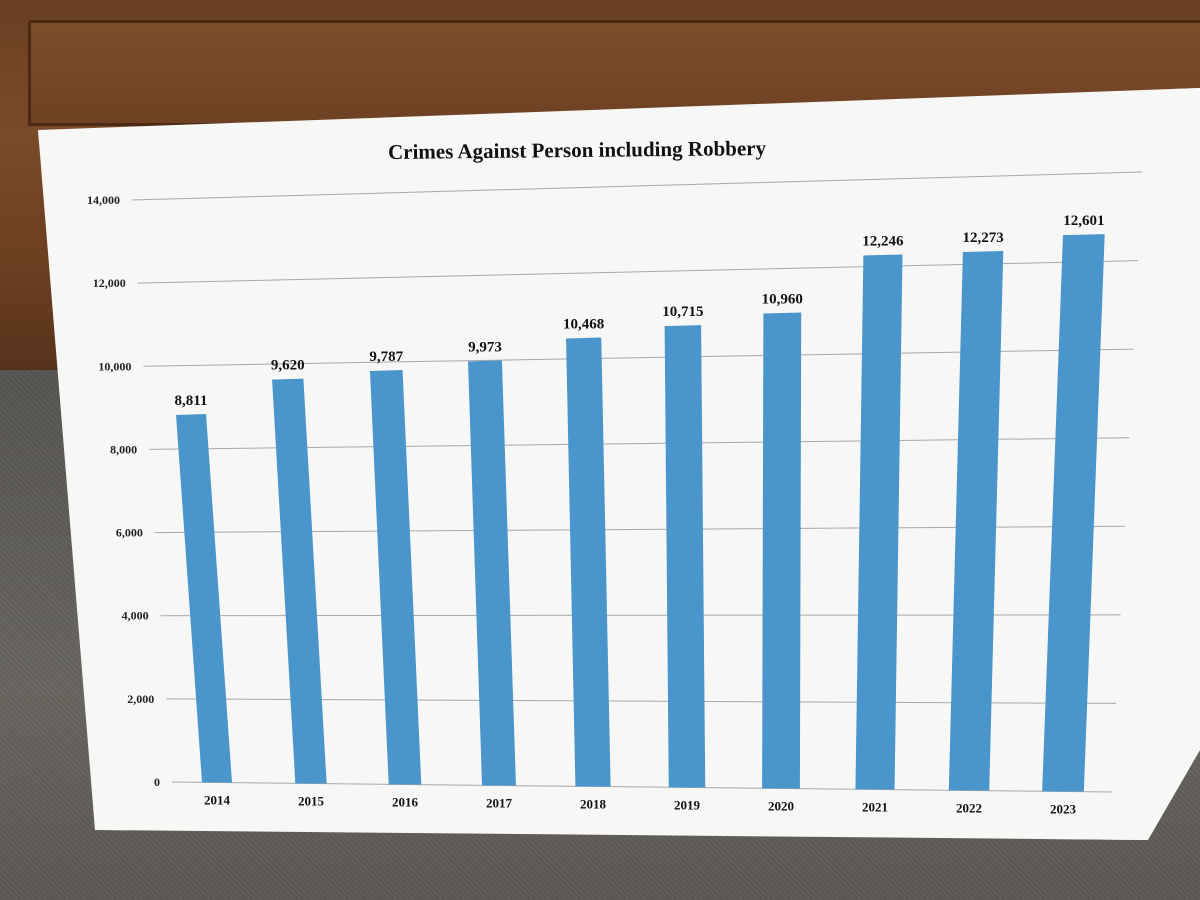 This screenshot has width=1200, height=900. Describe the element at coordinates (969, 808) in the screenshot. I see `x-tick-label: 2022` at that location.